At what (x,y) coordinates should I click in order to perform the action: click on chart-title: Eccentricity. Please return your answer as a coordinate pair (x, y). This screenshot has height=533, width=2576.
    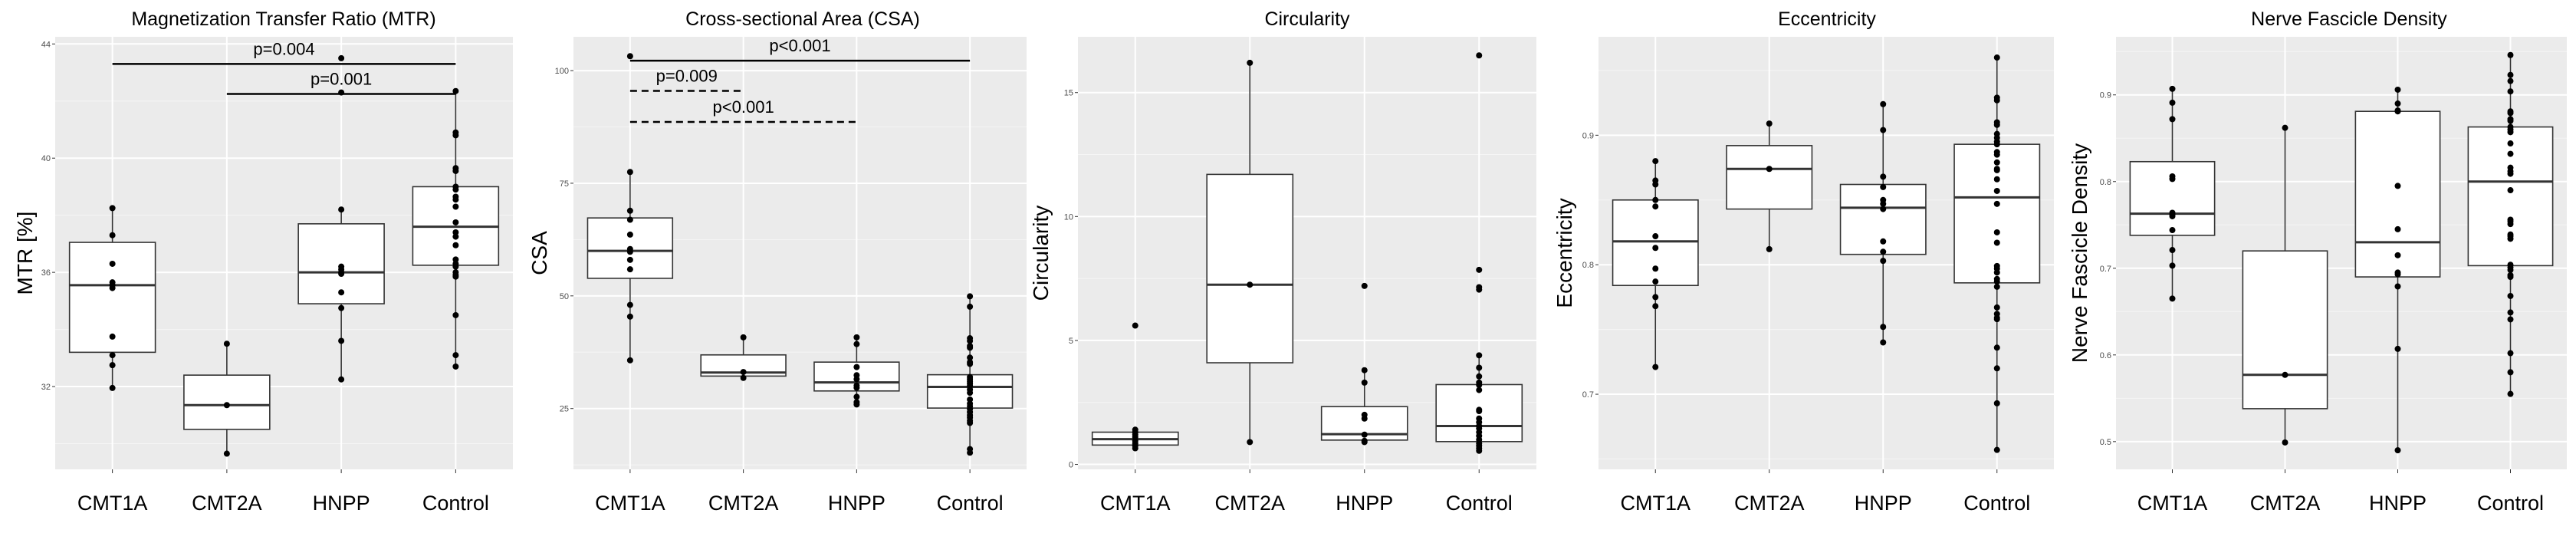
    Looking at the image, I should click on (1827, 19).